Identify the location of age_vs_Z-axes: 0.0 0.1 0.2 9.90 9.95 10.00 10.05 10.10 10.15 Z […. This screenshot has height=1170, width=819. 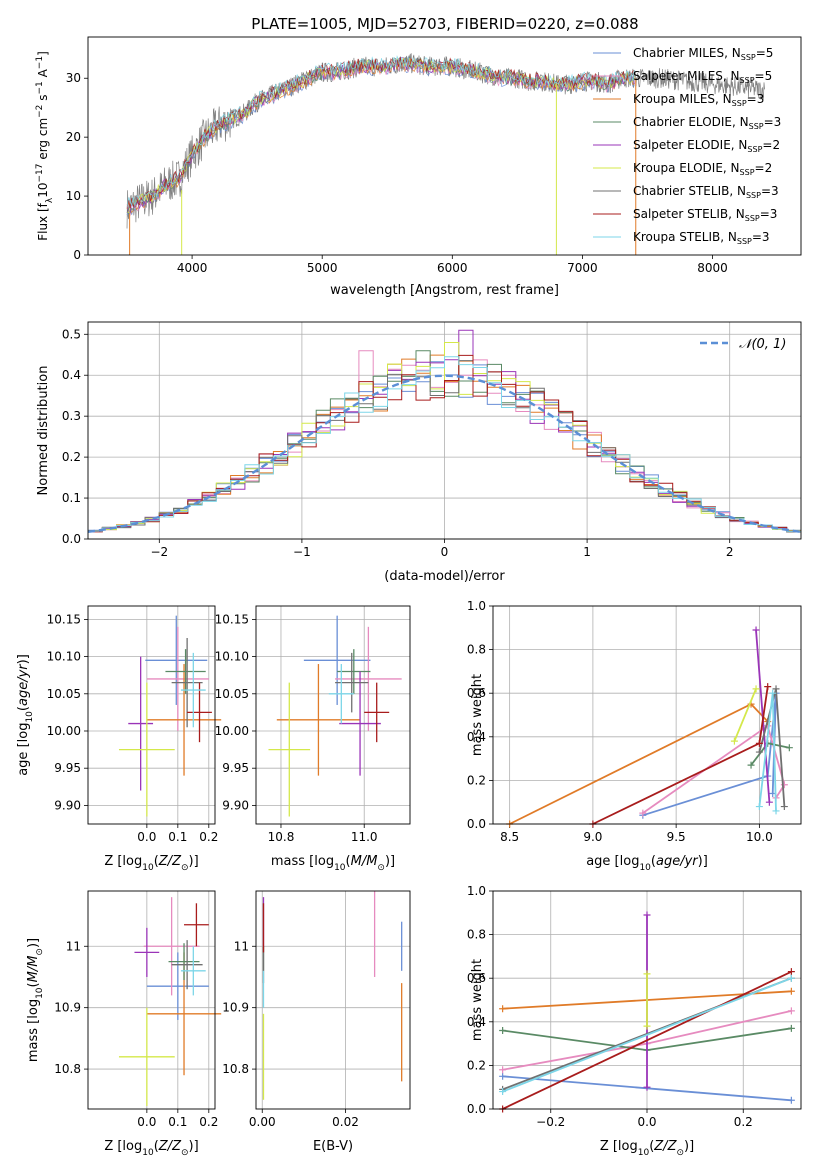
(119, 739).